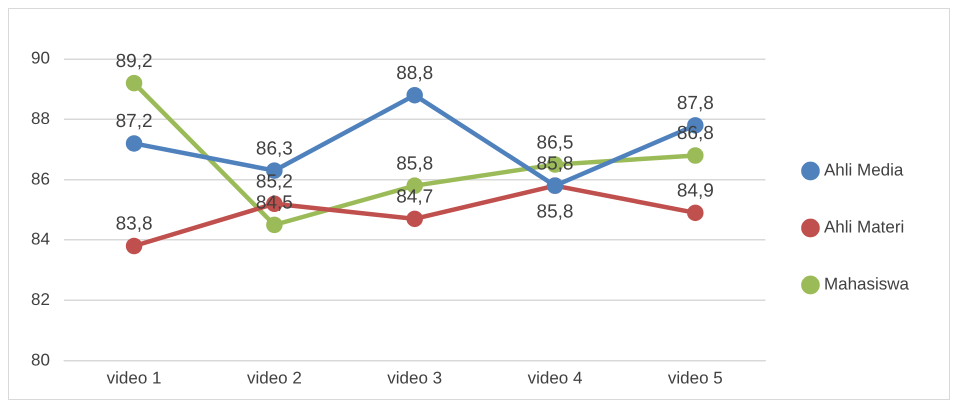 This screenshot has height=417, width=968. I want to click on y-tick-label: 90, so click(40, 58).